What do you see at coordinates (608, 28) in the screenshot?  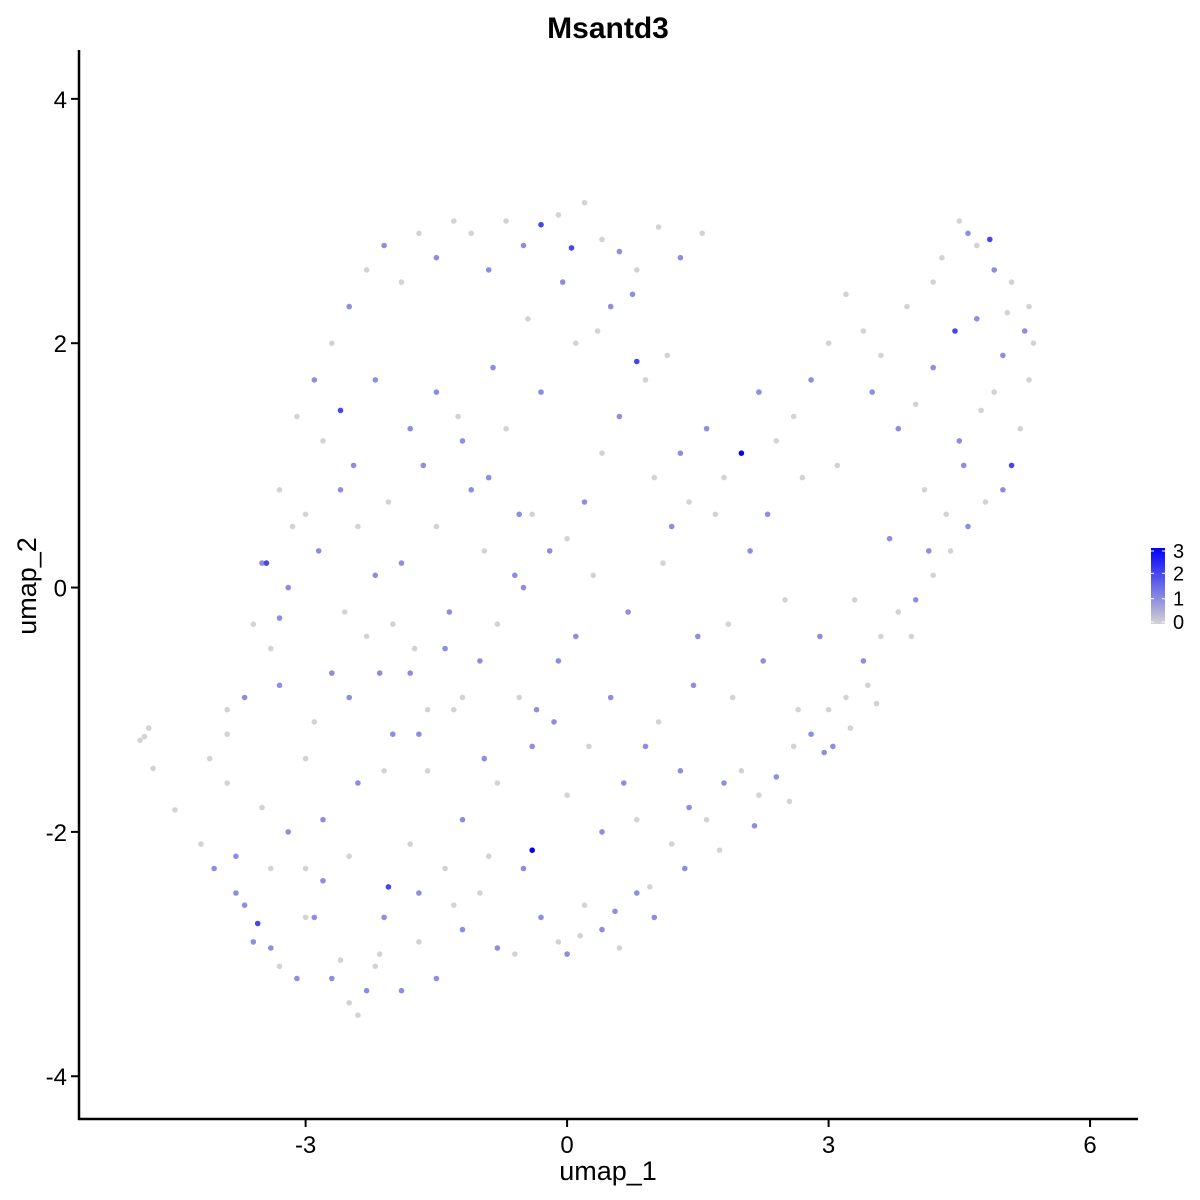 I see `chart-title: Msantd3` at bounding box center [608, 28].